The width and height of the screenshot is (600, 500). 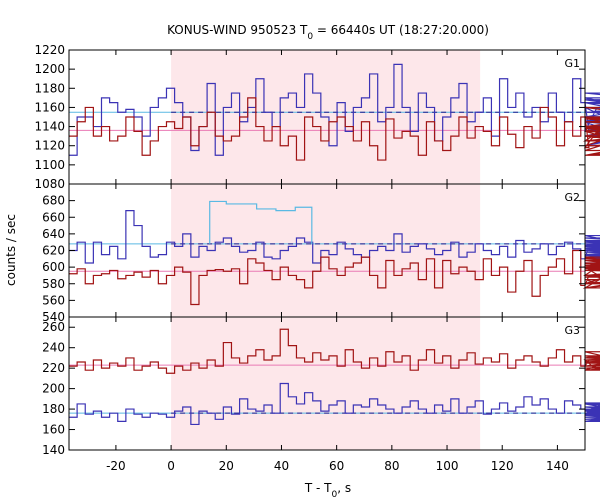 What do you see at coordinates (327, 490) in the screenshot?
I see `x-axis-title: T - T0, s` at bounding box center [327, 490].